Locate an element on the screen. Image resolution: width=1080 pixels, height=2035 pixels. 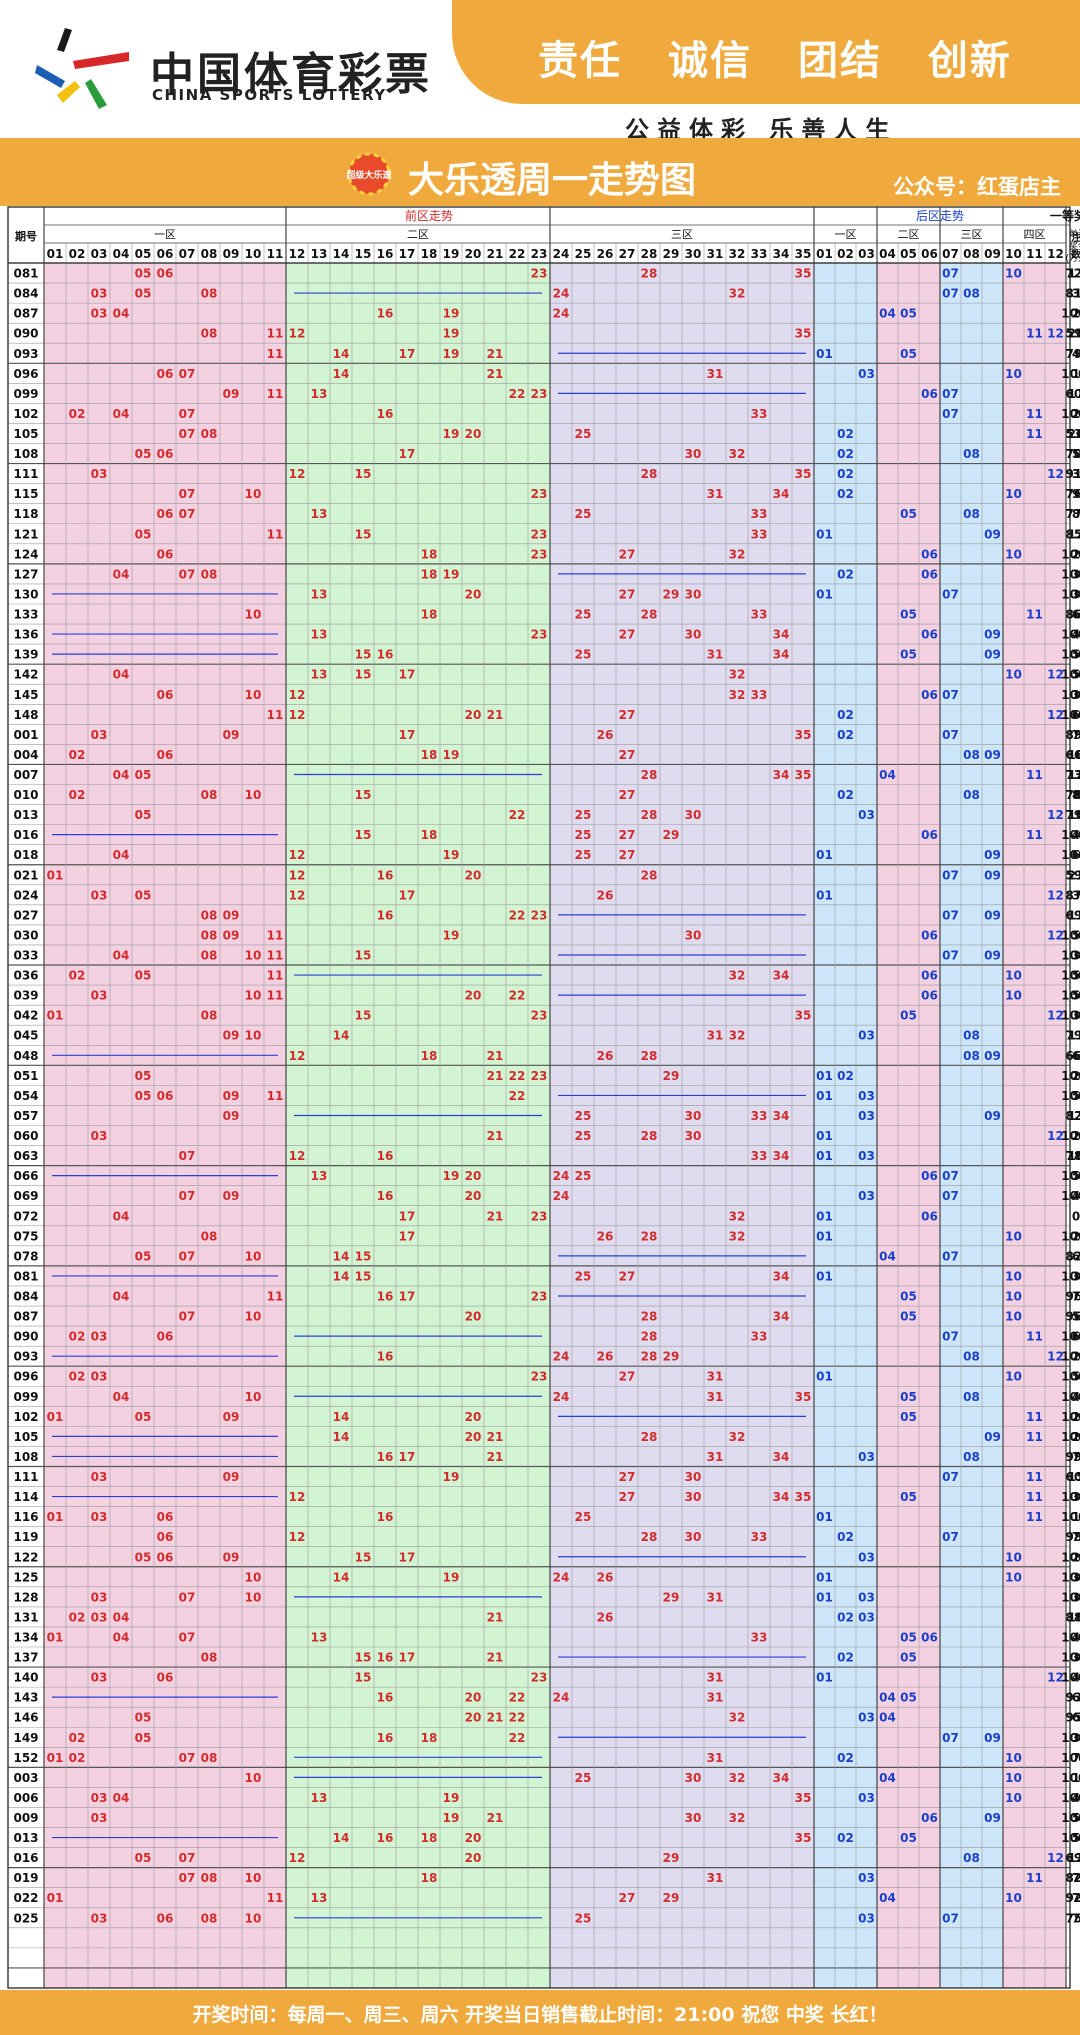
issue-number: 148 is located at coordinates (25, 715).